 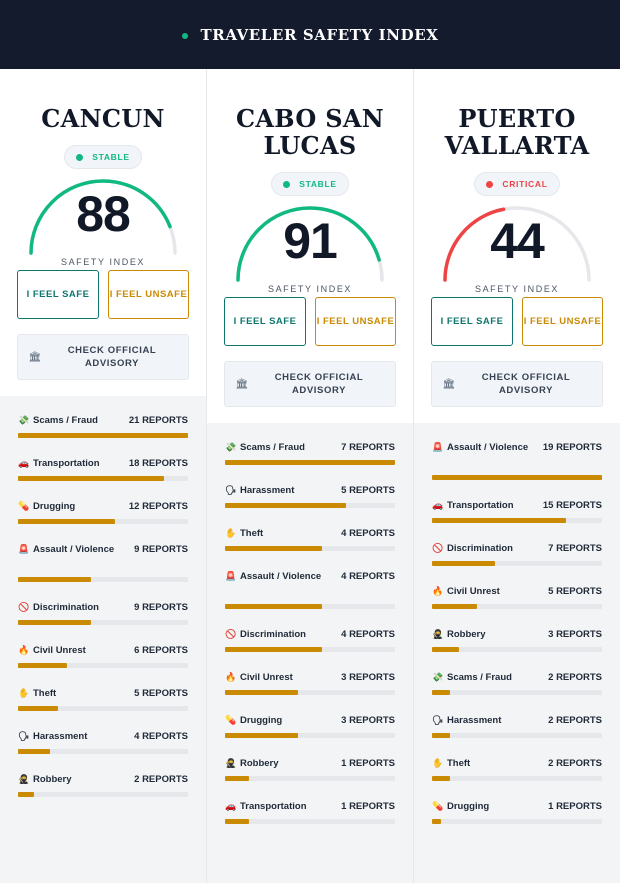 What do you see at coordinates (575, 548) in the screenshot?
I see `report-count: 7 REPORTS` at bounding box center [575, 548].